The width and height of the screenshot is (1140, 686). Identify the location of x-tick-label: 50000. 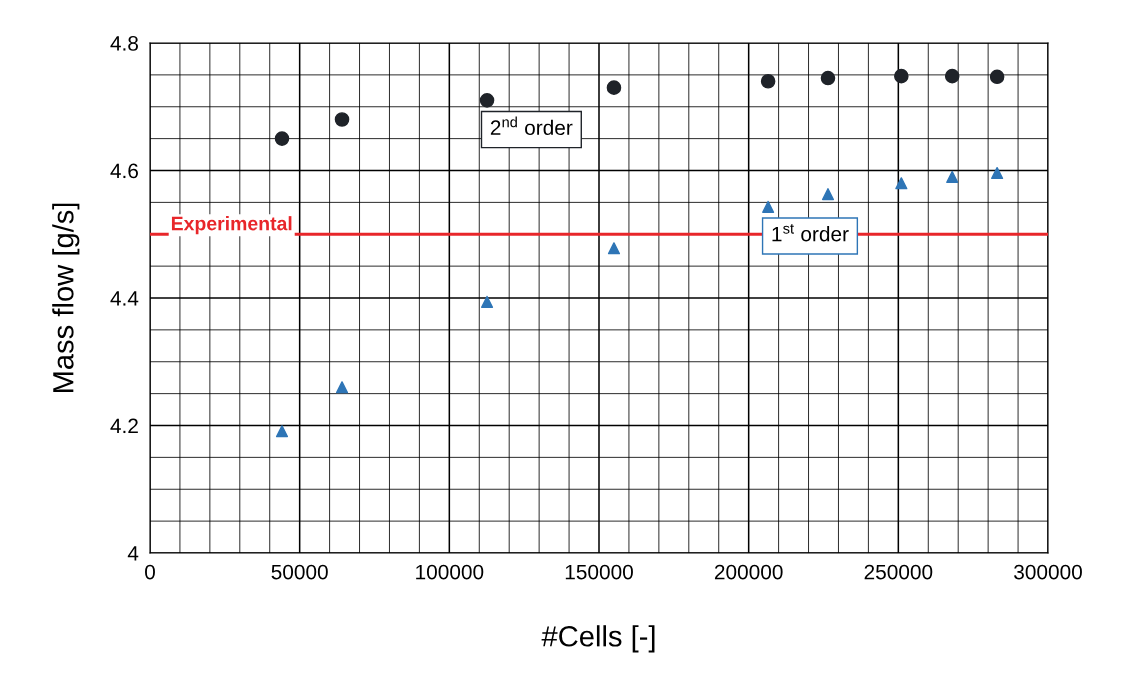
(299, 572).